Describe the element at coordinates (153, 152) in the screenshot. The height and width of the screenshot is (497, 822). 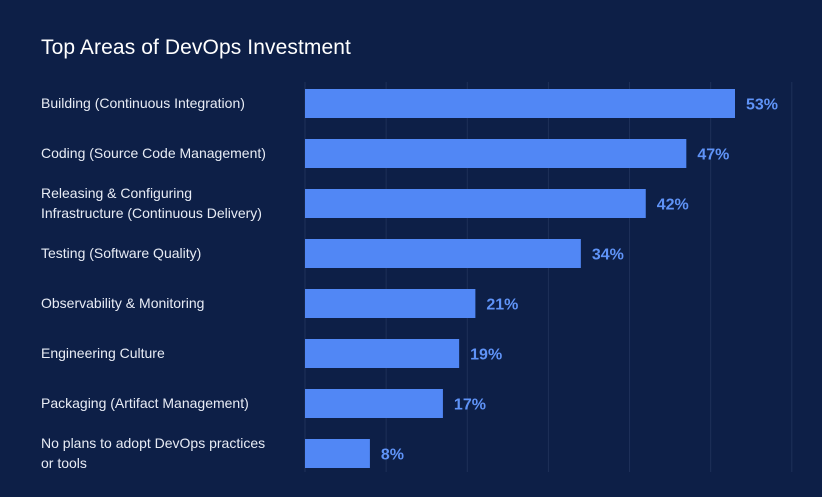
I see `category-label: Coding (Source Code Management)` at that location.